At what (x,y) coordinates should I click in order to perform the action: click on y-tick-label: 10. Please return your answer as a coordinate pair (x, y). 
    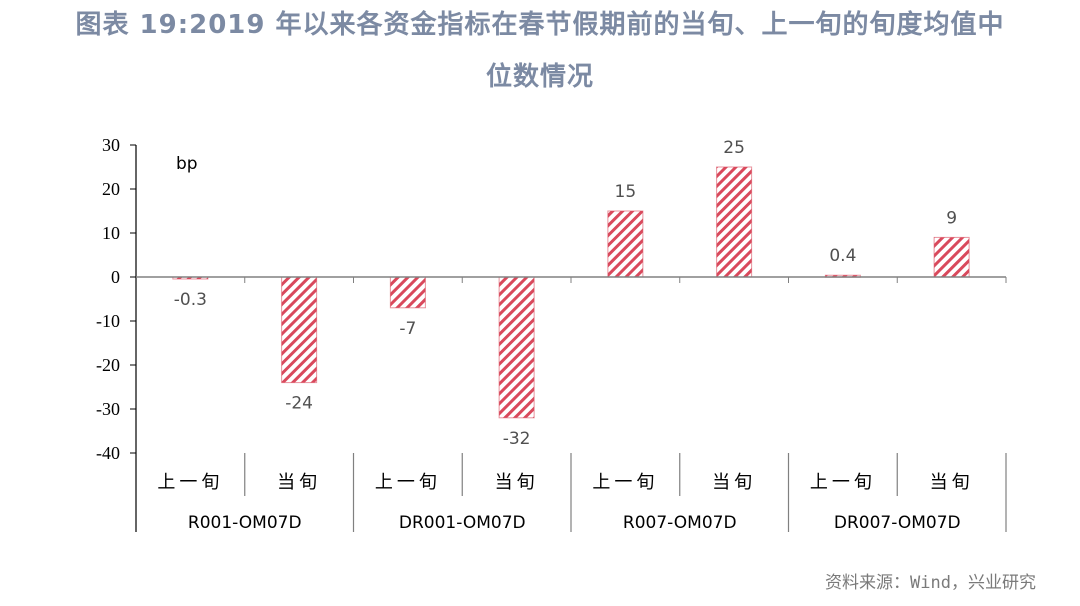
    Looking at the image, I should click on (111, 233).